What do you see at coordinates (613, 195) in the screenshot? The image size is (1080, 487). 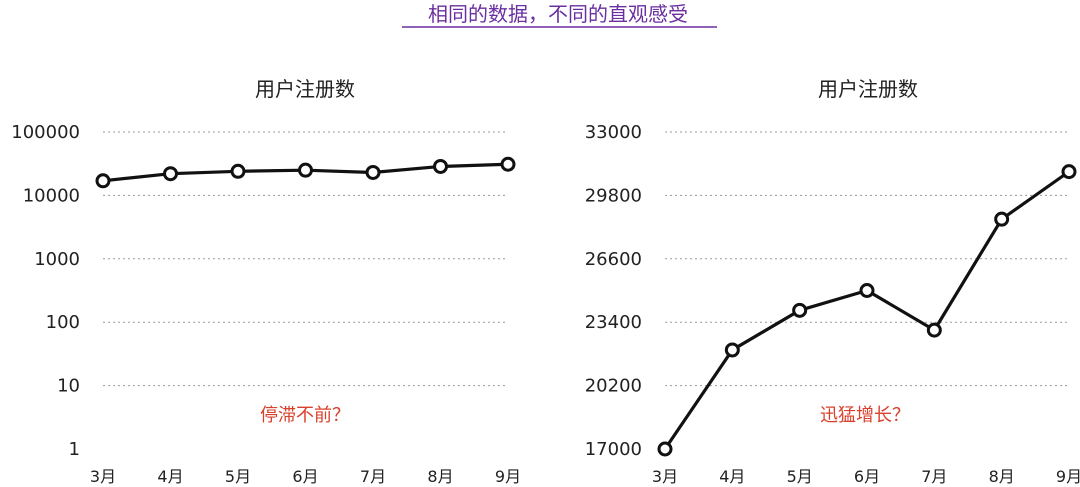 I see `y-tick-label: 29800` at bounding box center [613, 195].